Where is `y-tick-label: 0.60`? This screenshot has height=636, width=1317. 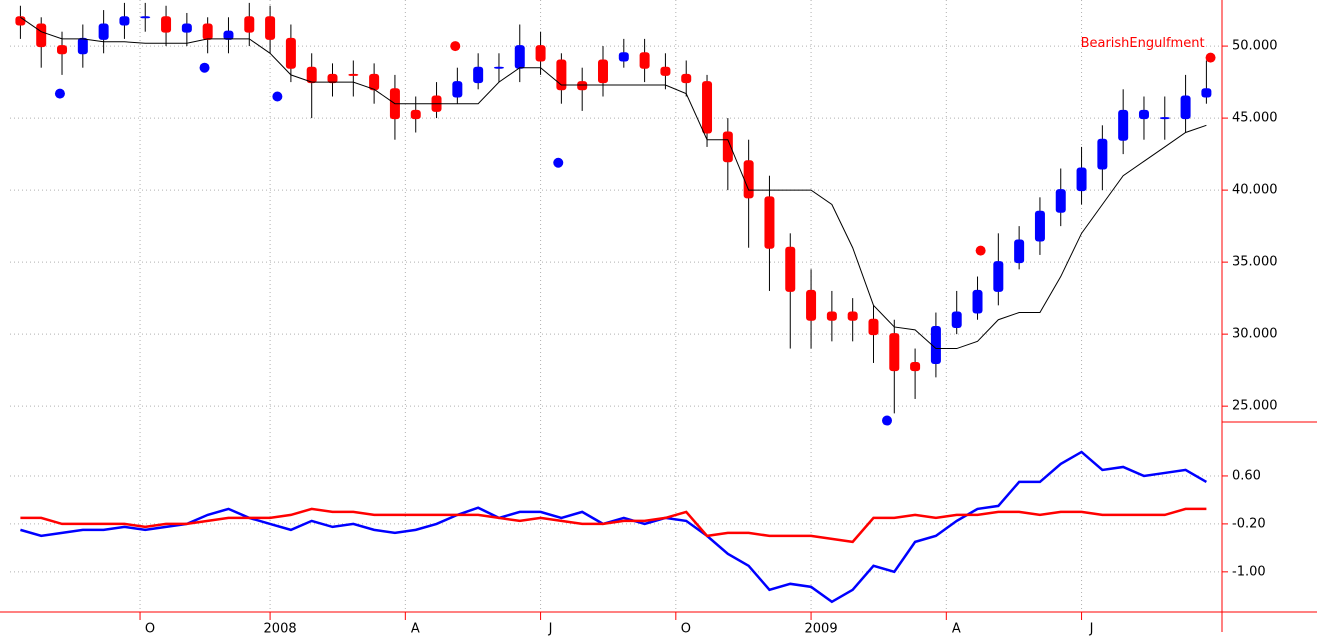 y-tick-label: 0.60 is located at coordinates (1246, 475).